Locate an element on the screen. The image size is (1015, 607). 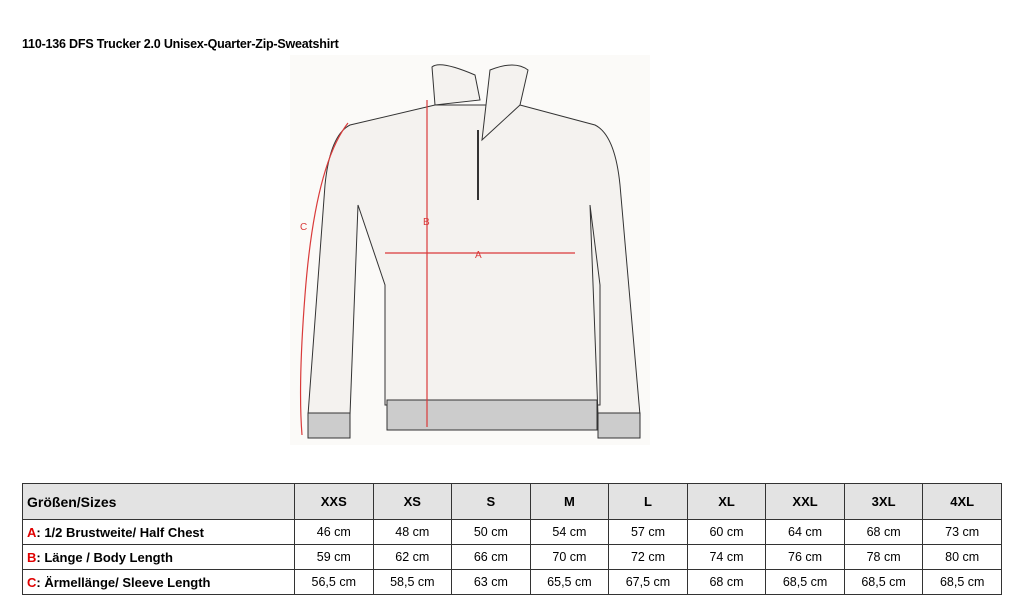
size-header: 3XL is located at coordinates (883, 501).